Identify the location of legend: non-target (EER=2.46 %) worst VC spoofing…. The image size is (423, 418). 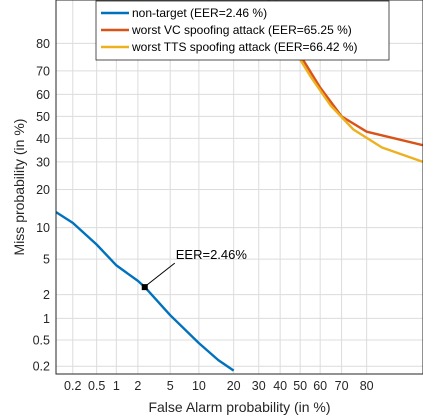
(242, 30).